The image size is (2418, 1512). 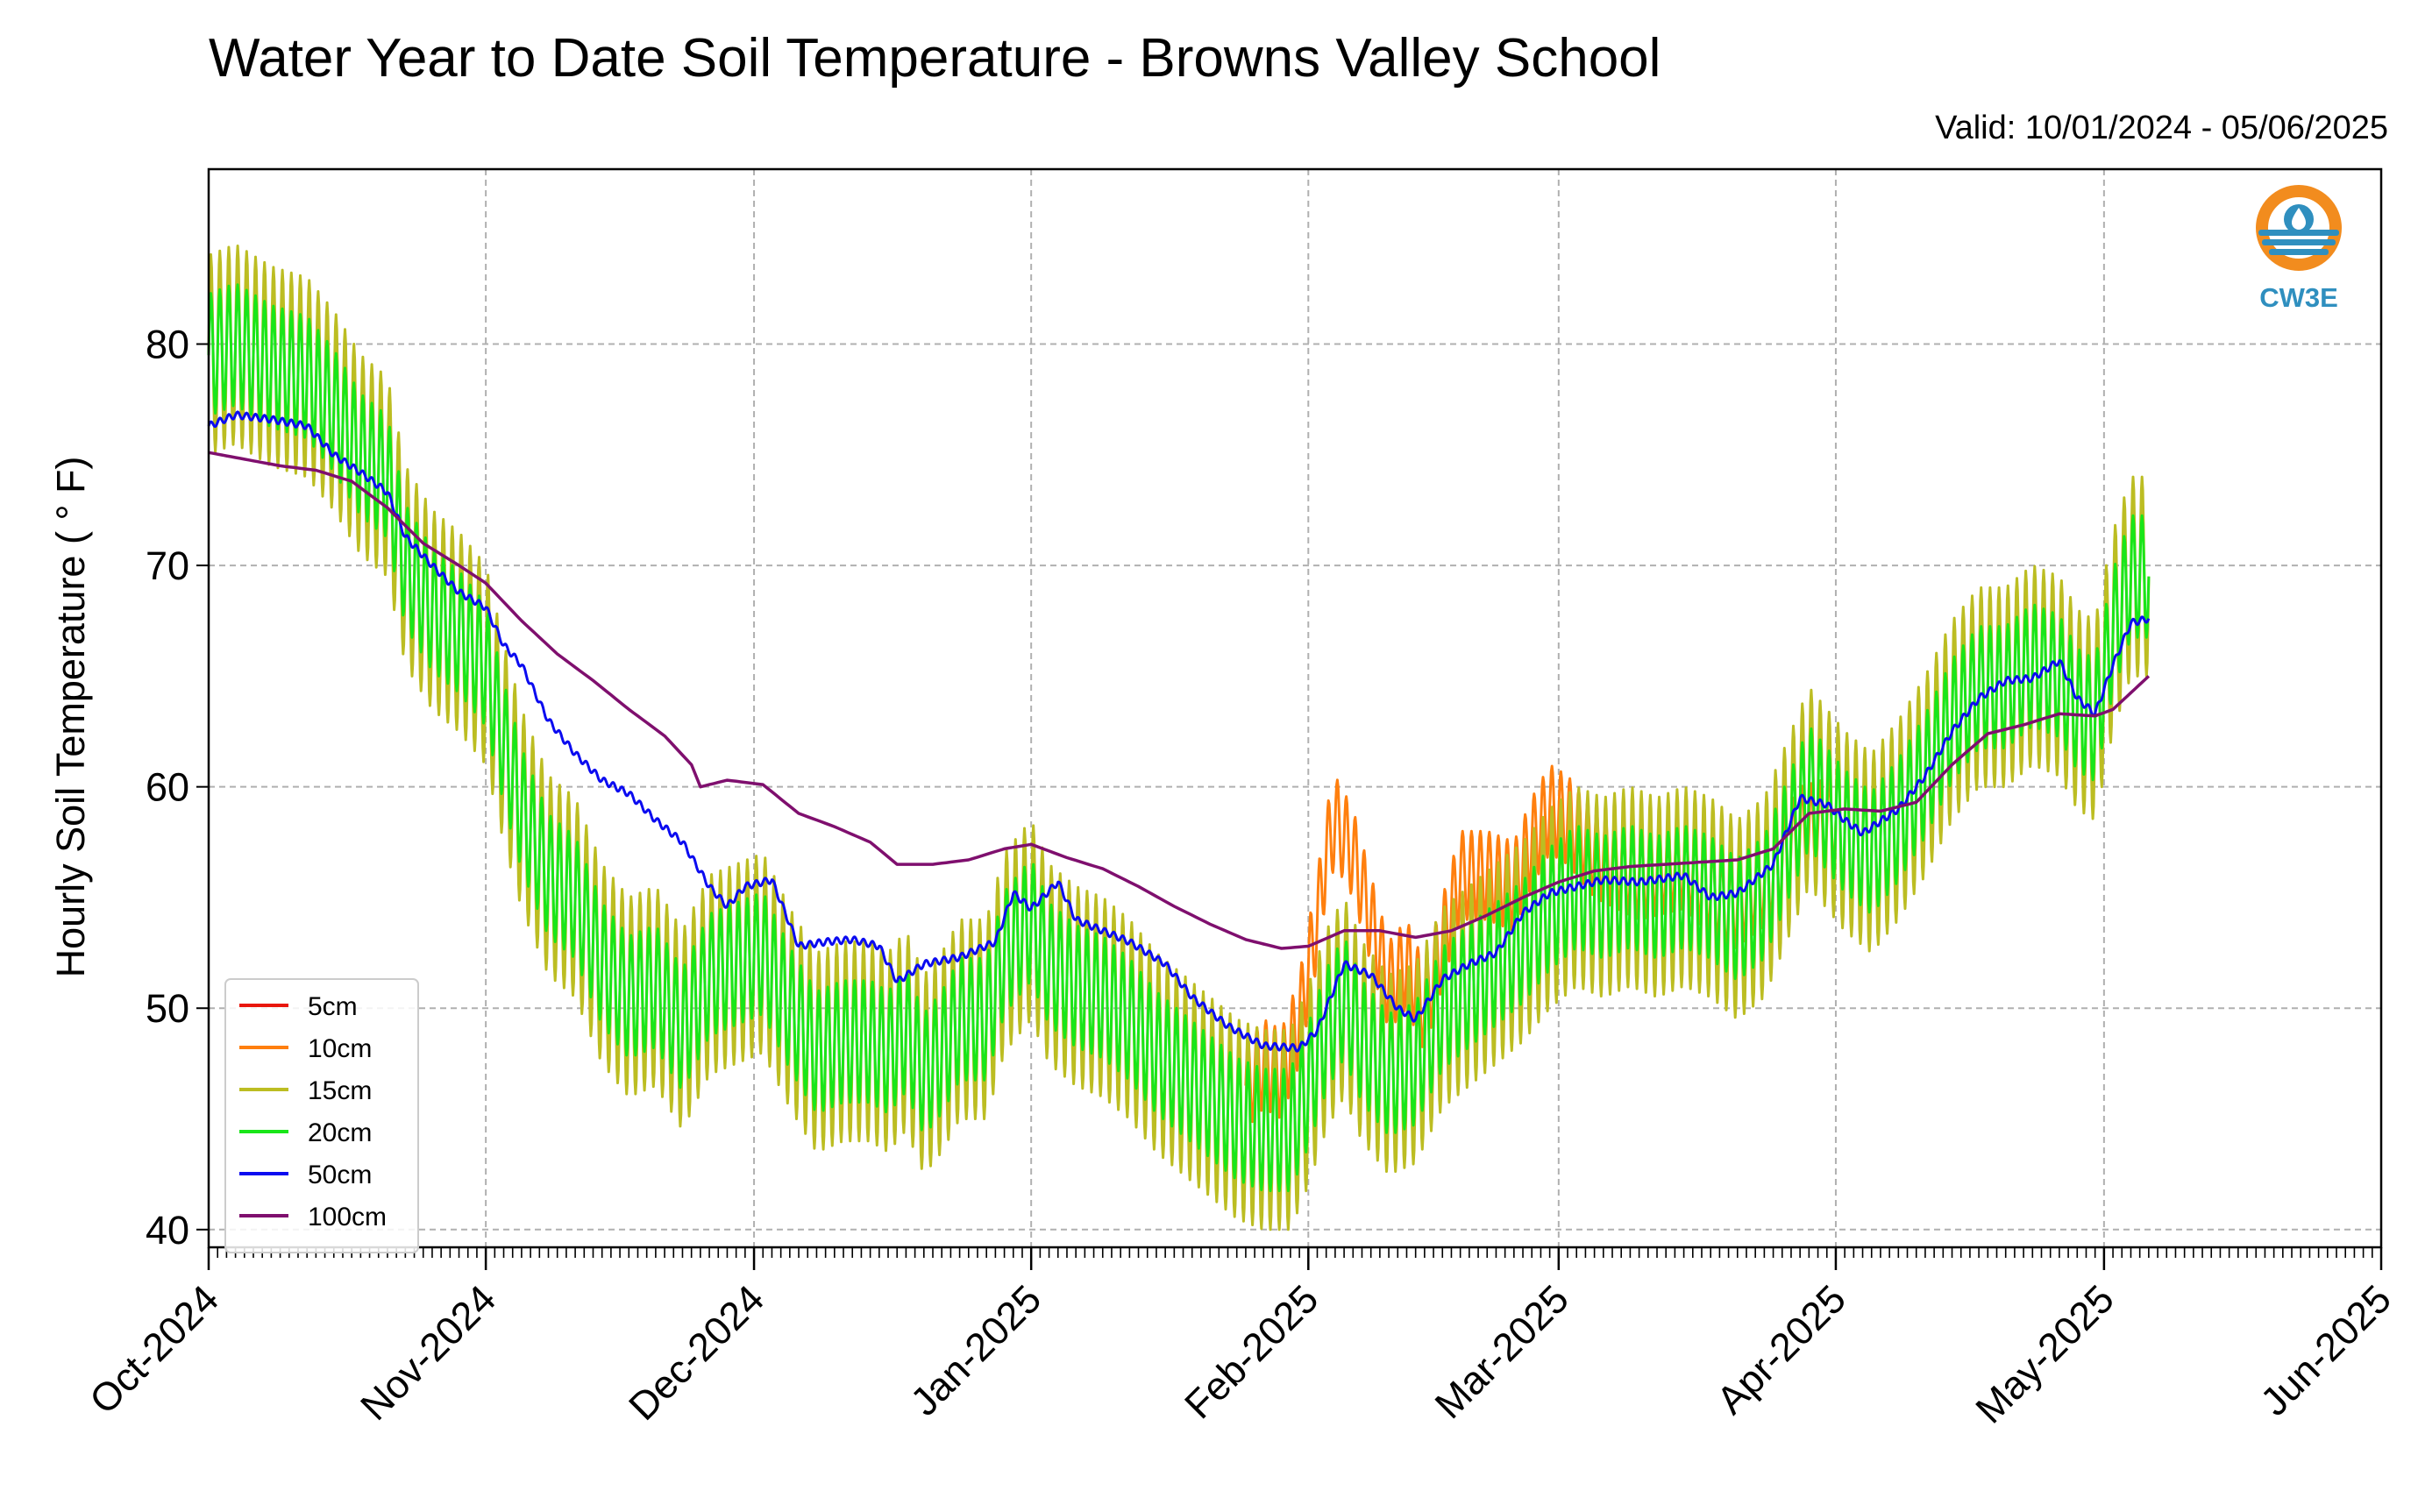 I want to click on x-tick-label: Jan-2025, so click(x=975, y=1350).